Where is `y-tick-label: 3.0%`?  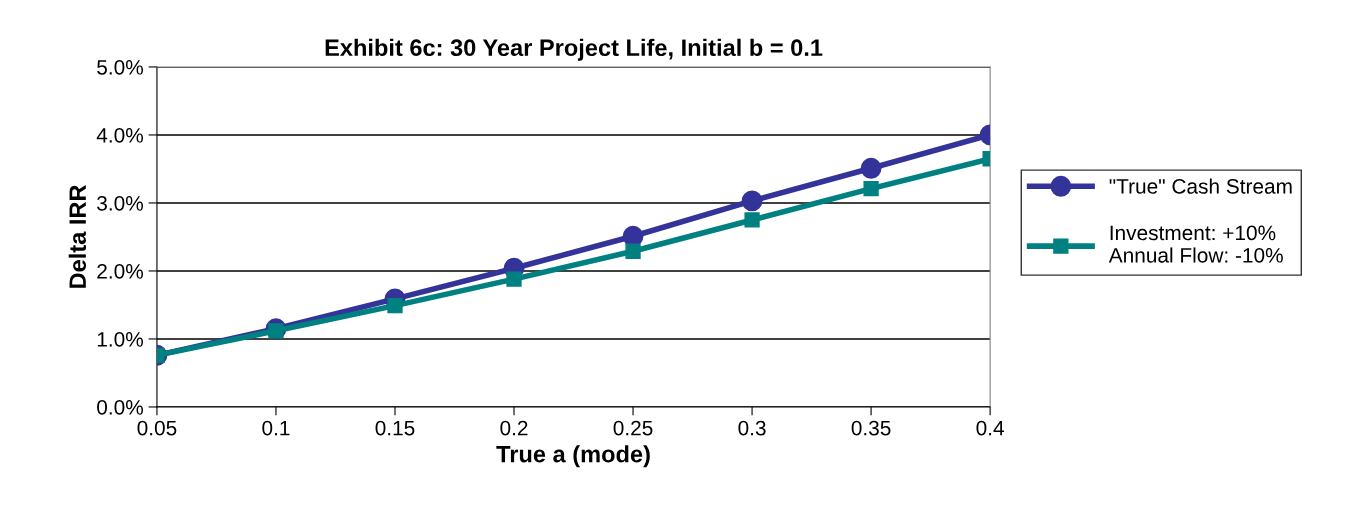 y-tick-label: 3.0% is located at coordinates (120, 203).